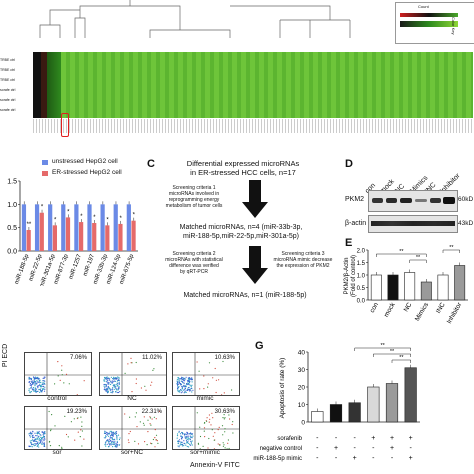  I want to click on significance-mark: *, so click(121, 219).